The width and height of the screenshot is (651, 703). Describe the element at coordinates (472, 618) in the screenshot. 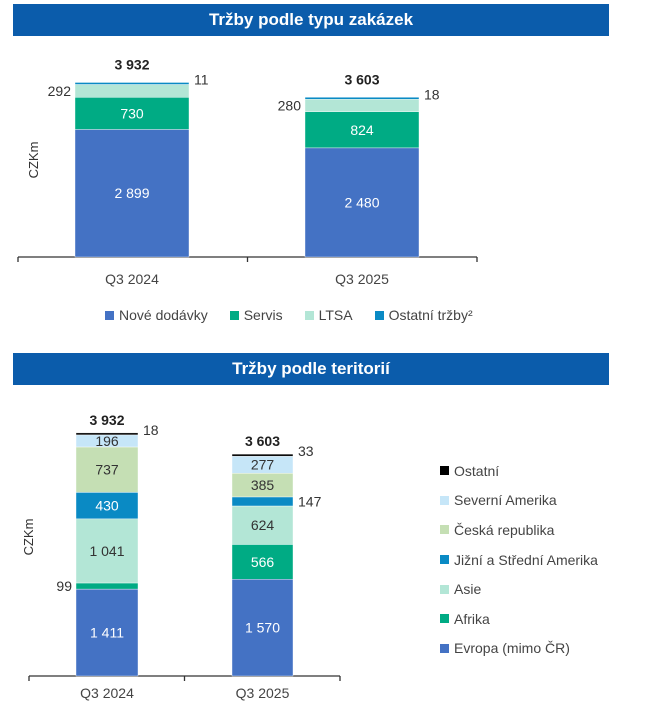

I see `legend-label: Afrika` at that location.